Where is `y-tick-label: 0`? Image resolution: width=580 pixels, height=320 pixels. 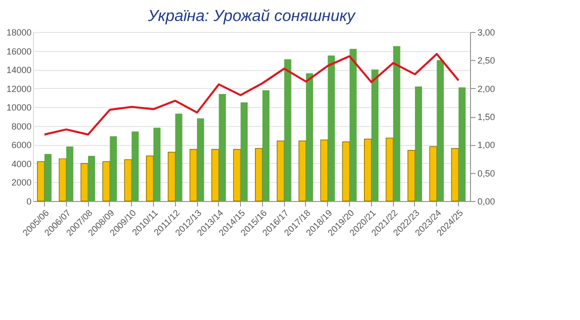 y-tick-label: 0 is located at coordinates (29, 201).